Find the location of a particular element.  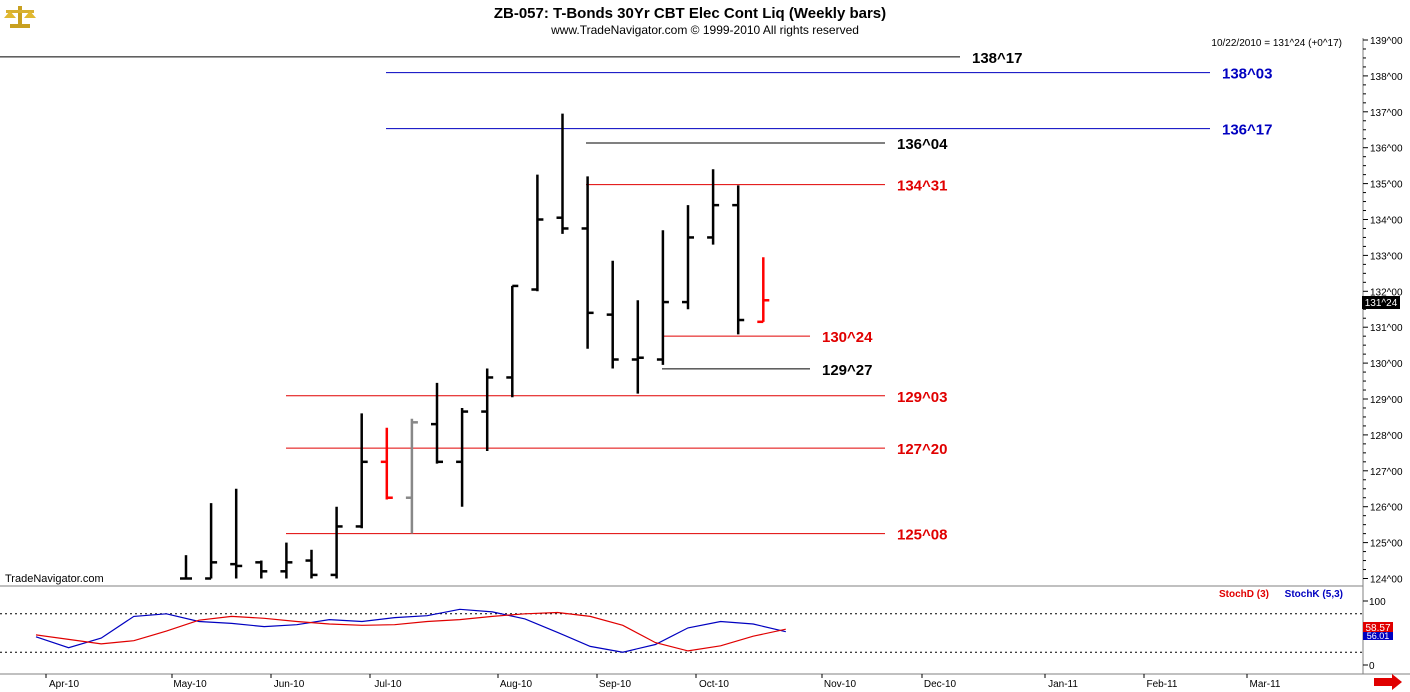

price-tick-label: 126^00 is located at coordinates (1386, 508).